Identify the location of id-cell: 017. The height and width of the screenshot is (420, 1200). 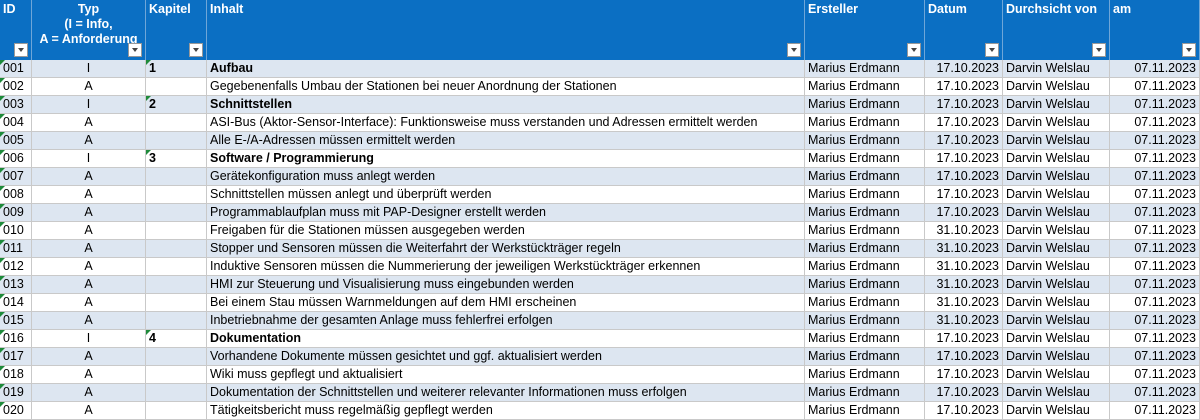
(16, 357).